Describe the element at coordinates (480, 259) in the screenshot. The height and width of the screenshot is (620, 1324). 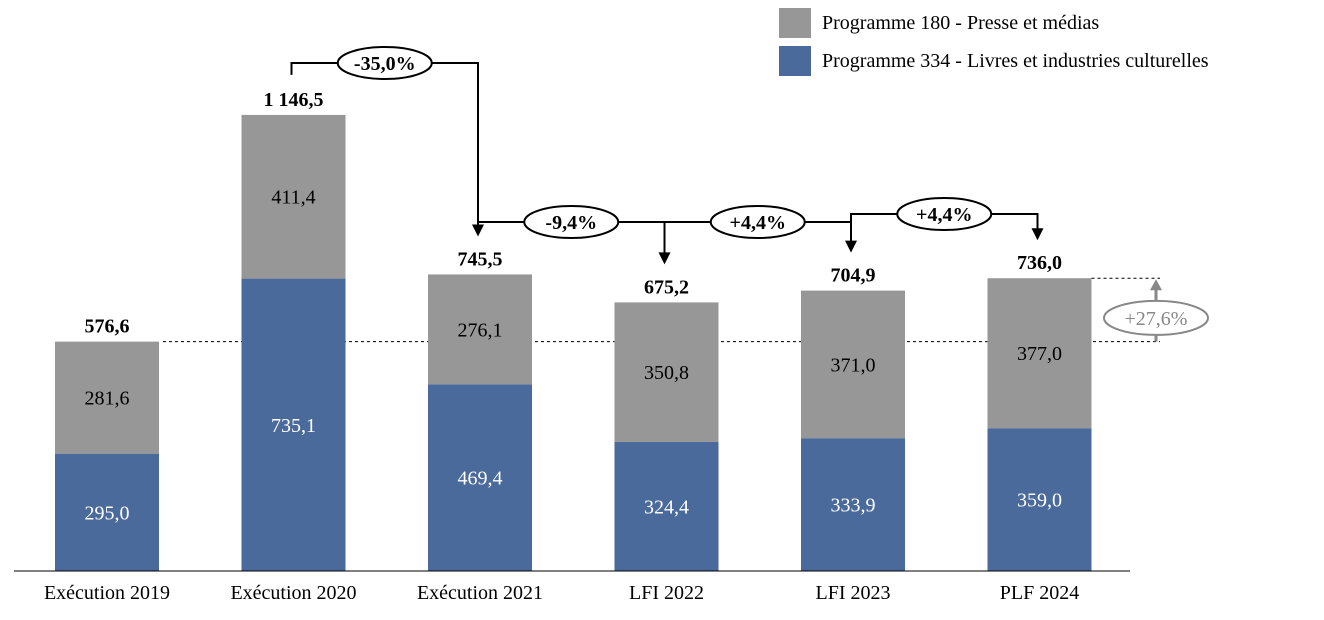
I see `total-label-2: 745,5` at that location.